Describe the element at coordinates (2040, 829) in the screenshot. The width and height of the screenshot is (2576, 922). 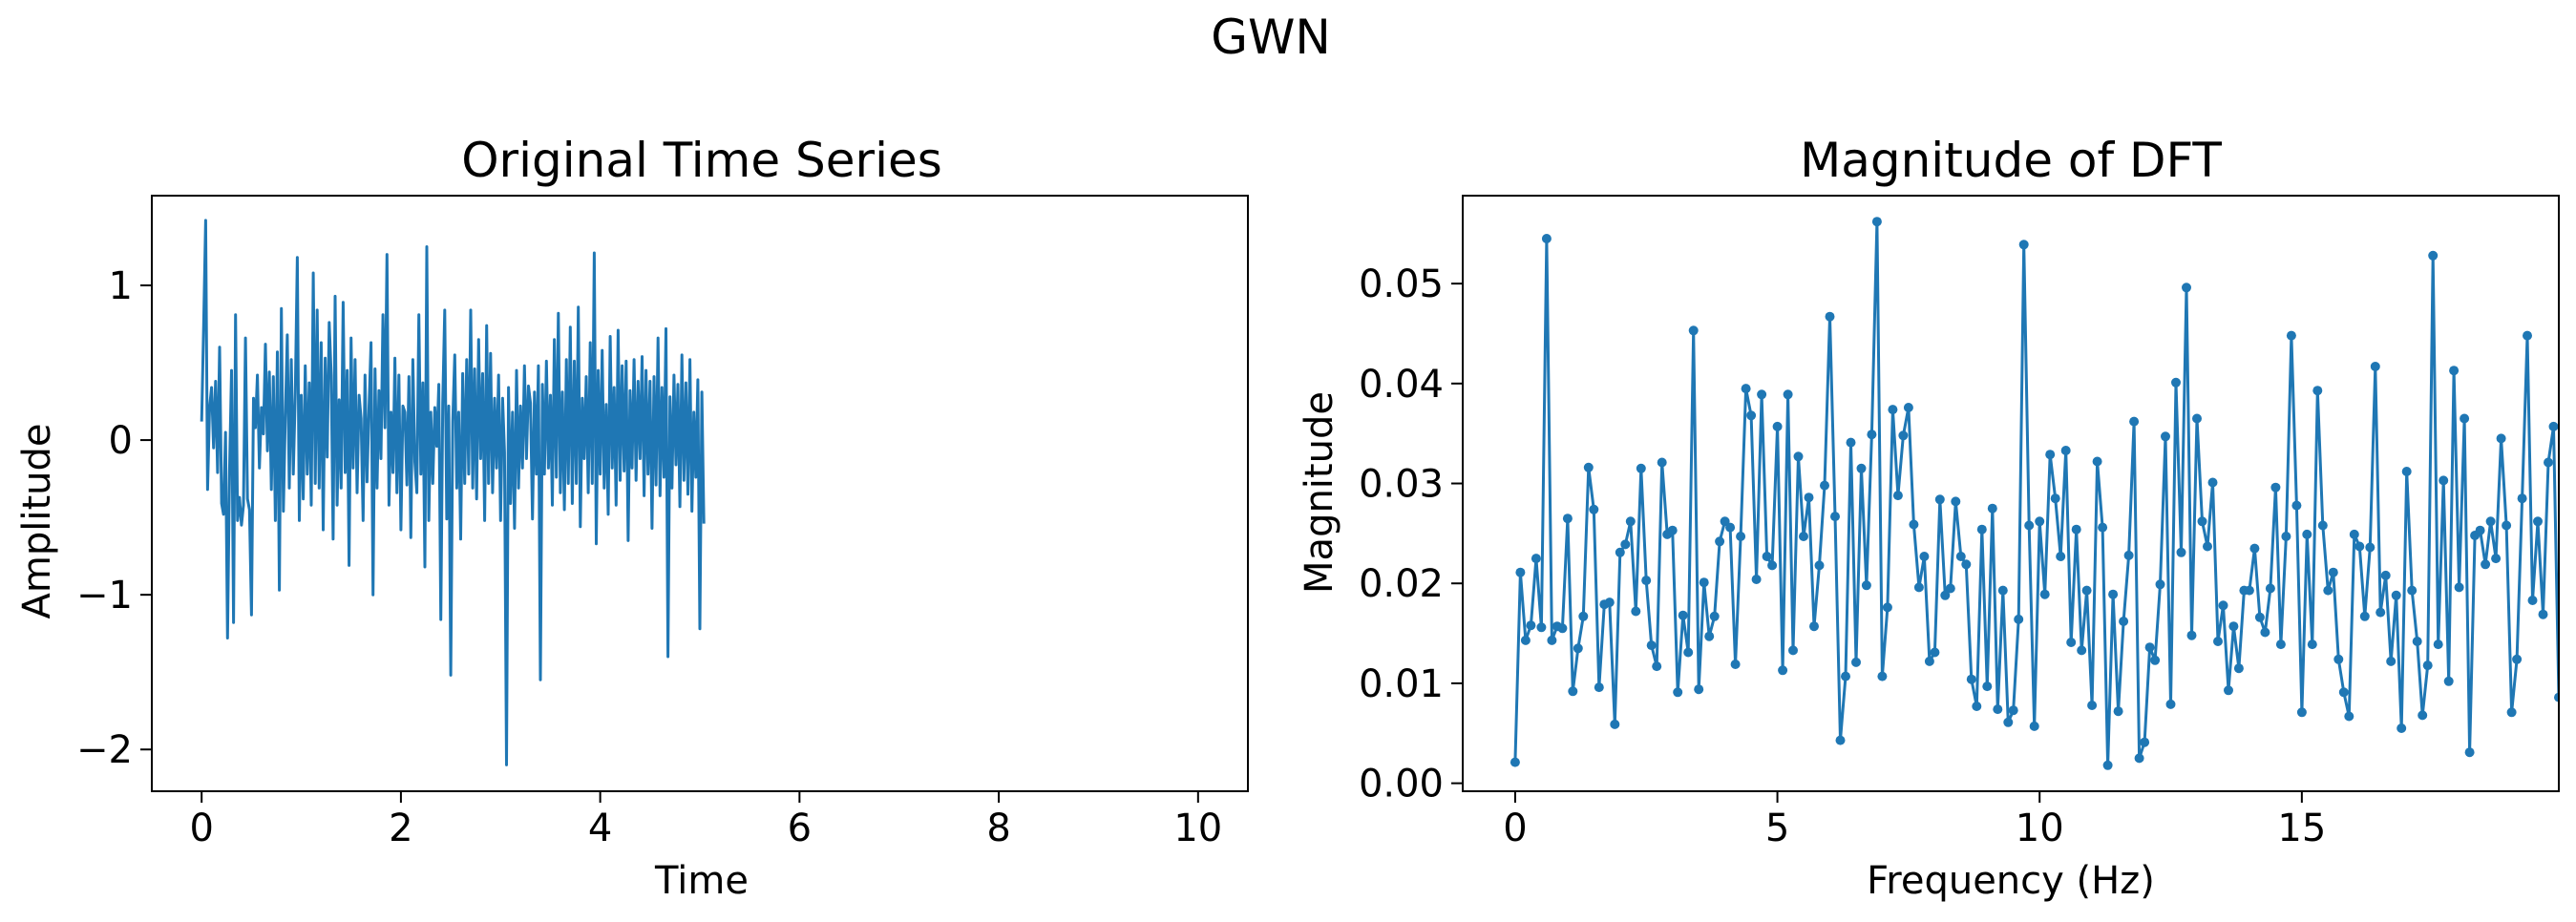
I see `dft-xtick-label: 10` at that location.